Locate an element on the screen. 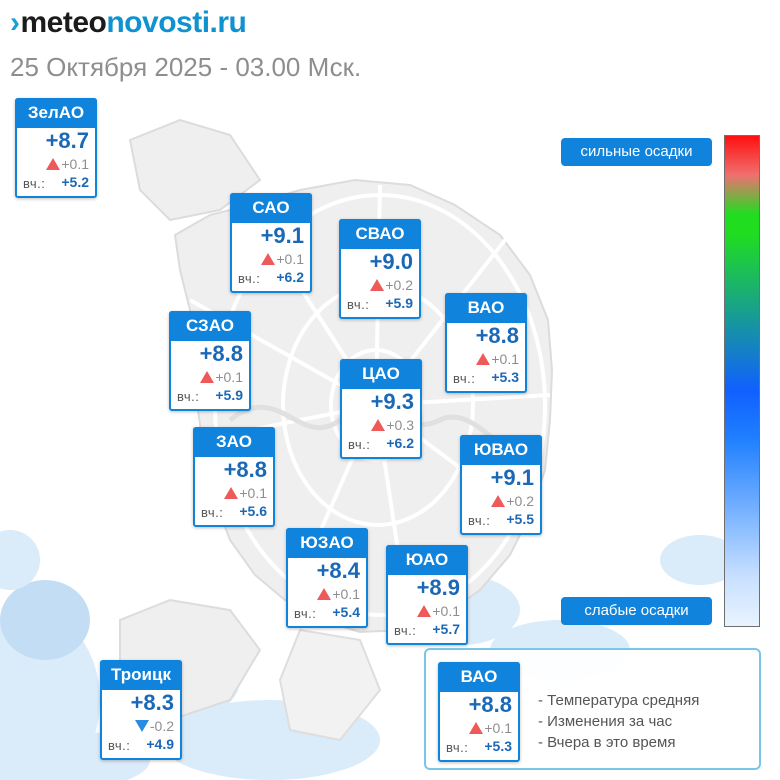 This screenshot has width=780, height=780. district-card-szao: СЗАО +8.8 +0.1 вч.: +5.9 is located at coordinates (210, 361).